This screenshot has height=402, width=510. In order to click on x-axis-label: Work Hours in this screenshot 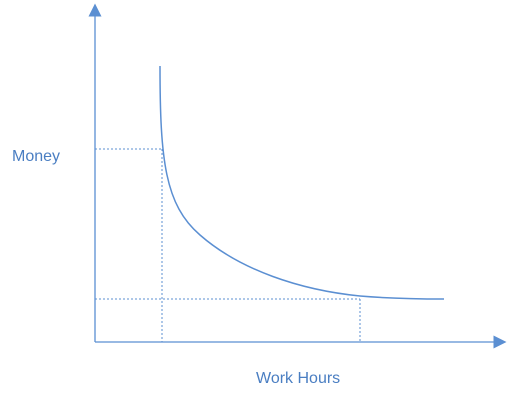, I will do `click(298, 378)`.